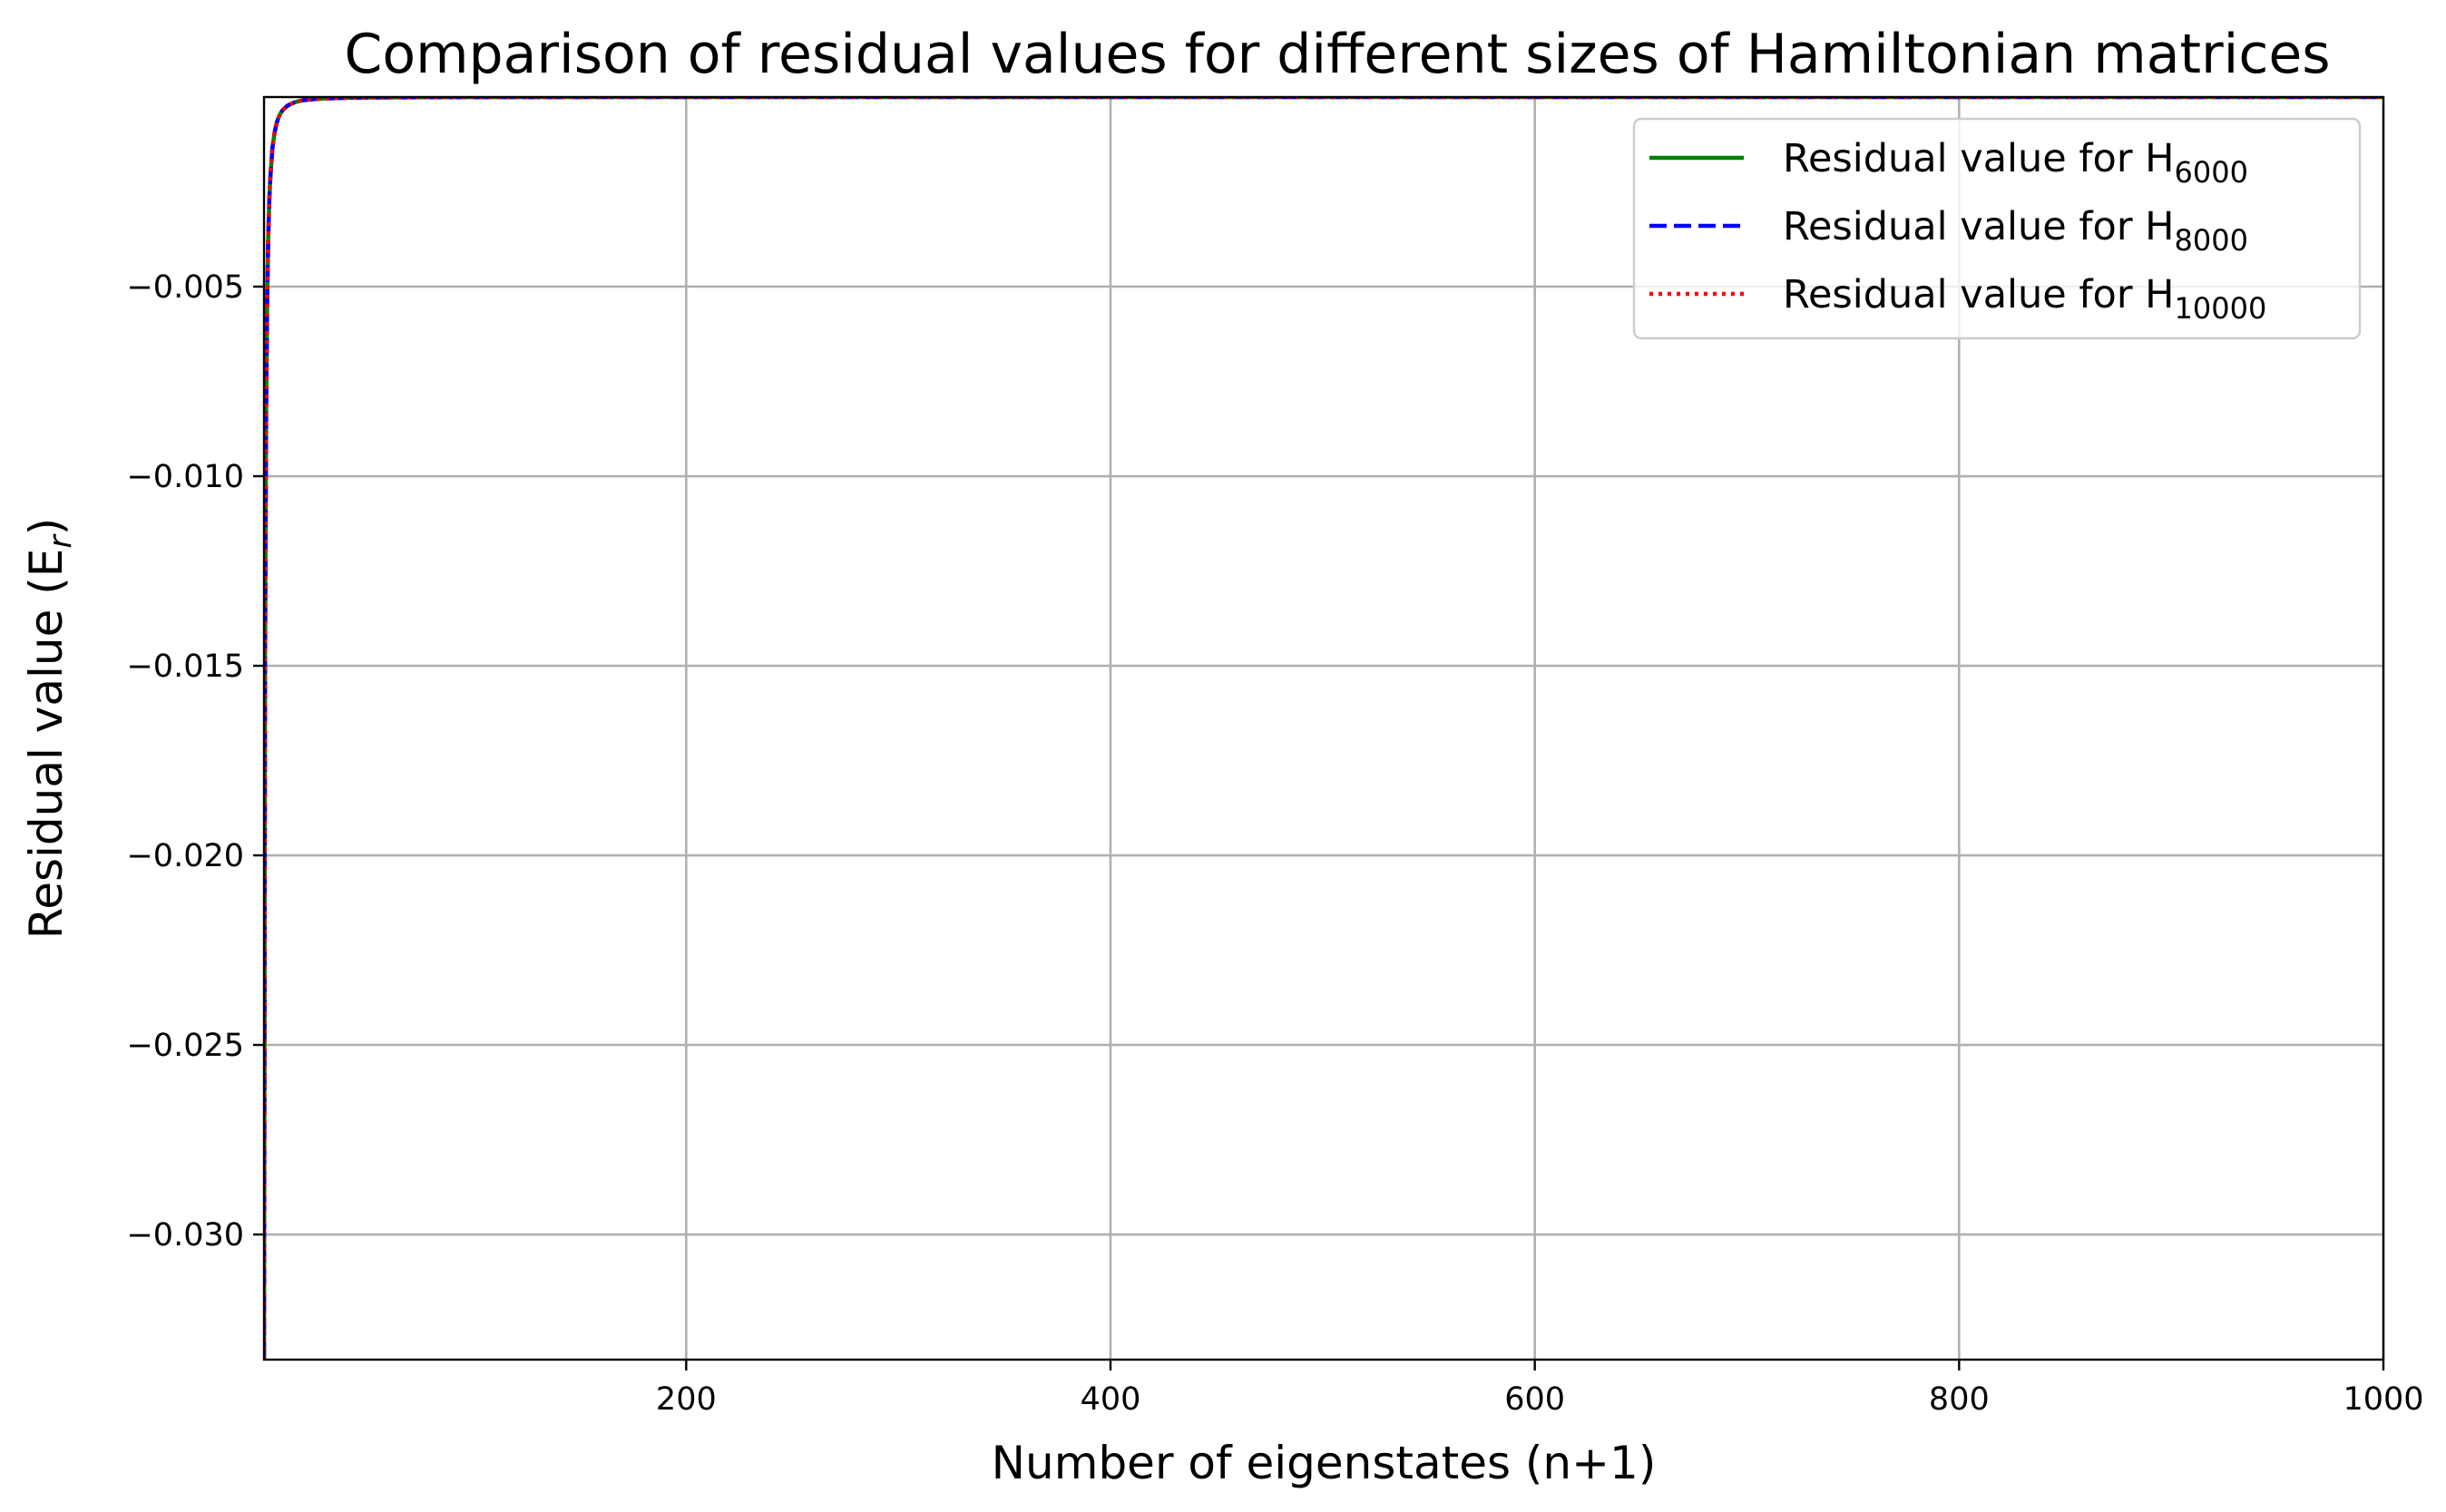 The image size is (2446, 1512). I want to click on y-axis-label: Residual value (Er), so click(49, 729).